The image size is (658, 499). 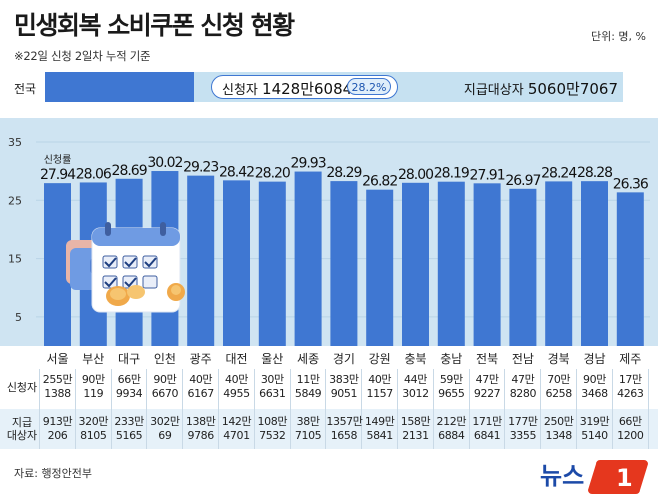 What do you see at coordinates (154, 25) in the screenshot?
I see `chart-title: 민생회복 소비쿠폰 신청 현황` at bounding box center [154, 25].